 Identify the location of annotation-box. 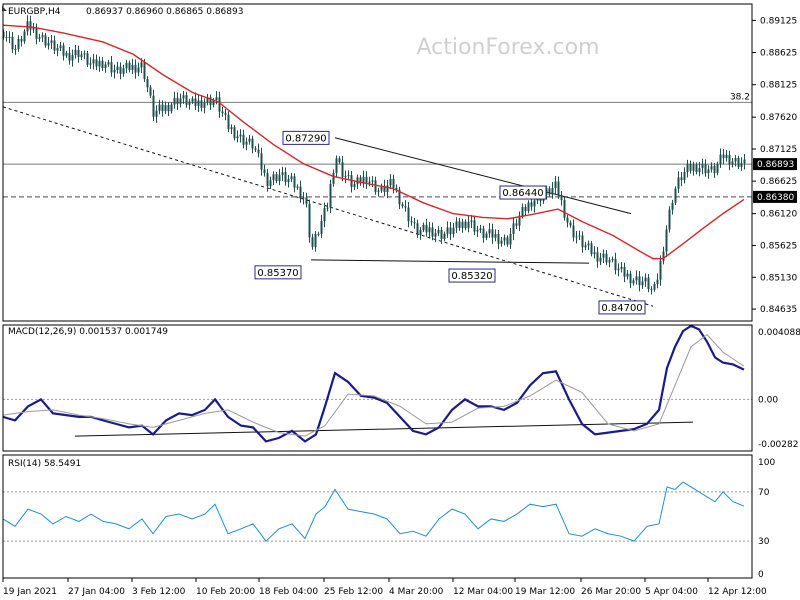
(472, 275).